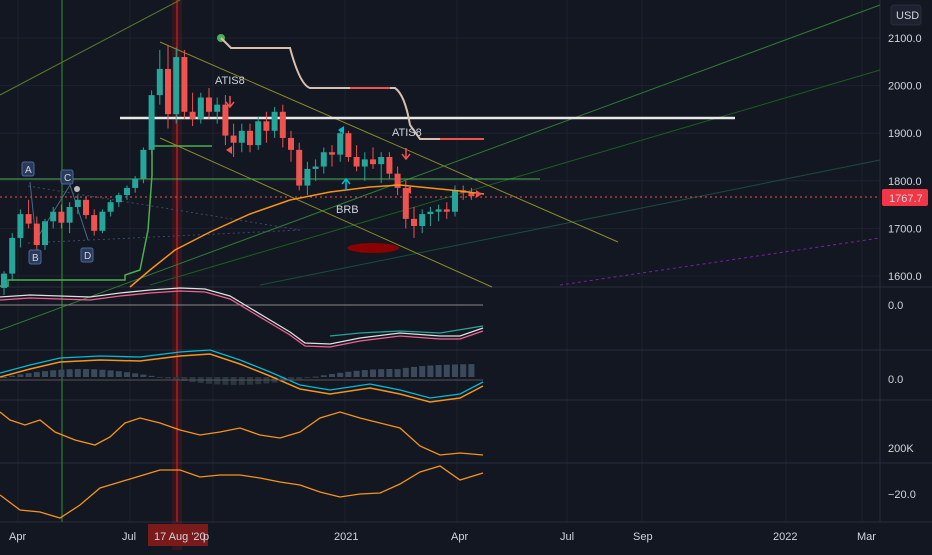  Describe the element at coordinates (785, 537) in the screenshot. I see `time-tick-label: 2022` at that location.